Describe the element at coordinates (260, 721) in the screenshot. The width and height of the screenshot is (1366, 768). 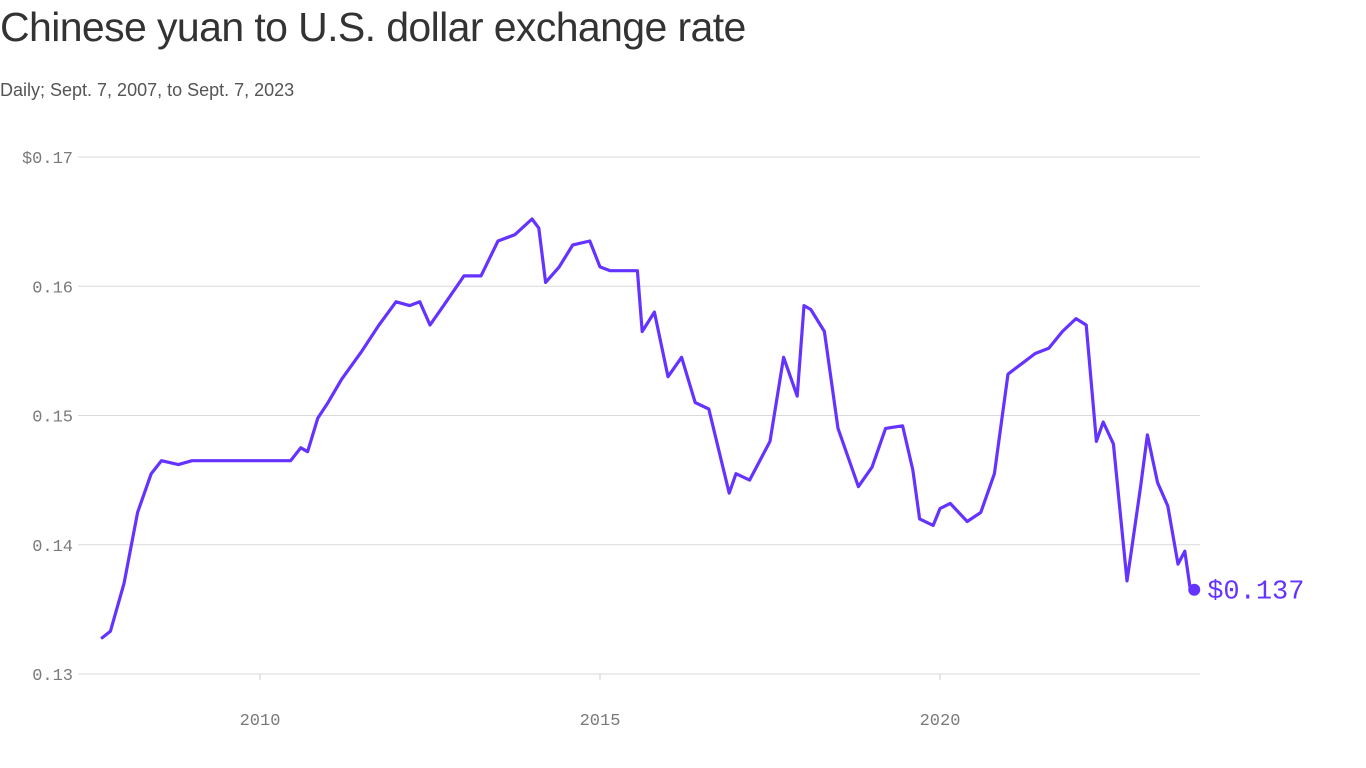
I see `x-tick-label: 2010` at that location.